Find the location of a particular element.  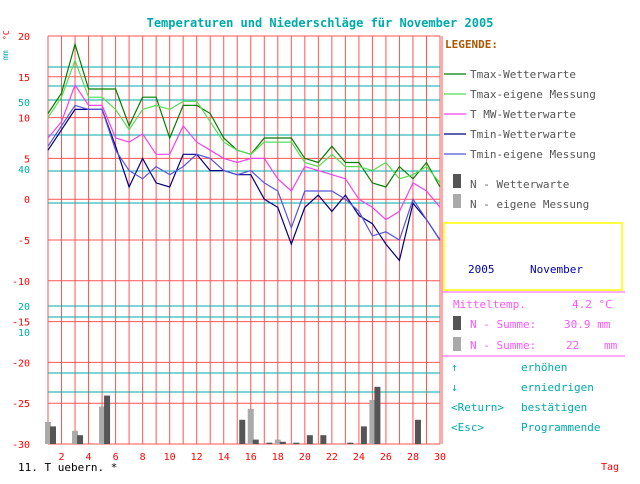

x-axis-title: Tag is located at coordinates (610, 467).